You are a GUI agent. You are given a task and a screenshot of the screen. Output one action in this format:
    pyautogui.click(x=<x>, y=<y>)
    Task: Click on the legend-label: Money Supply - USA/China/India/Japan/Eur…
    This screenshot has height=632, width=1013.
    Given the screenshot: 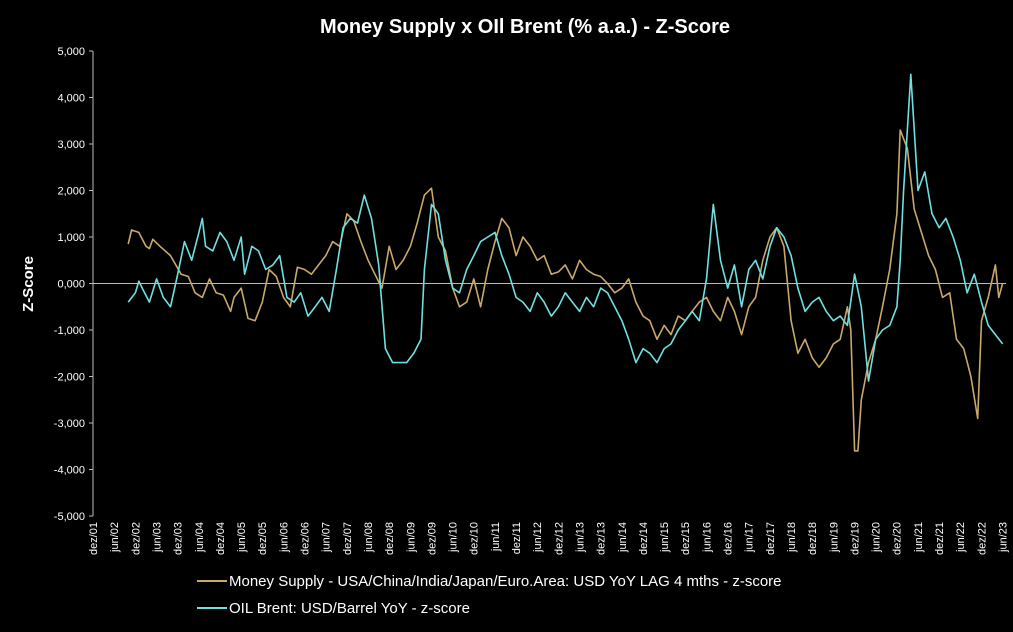 What is the action you would take?
    pyautogui.click(x=505, y=581)
    